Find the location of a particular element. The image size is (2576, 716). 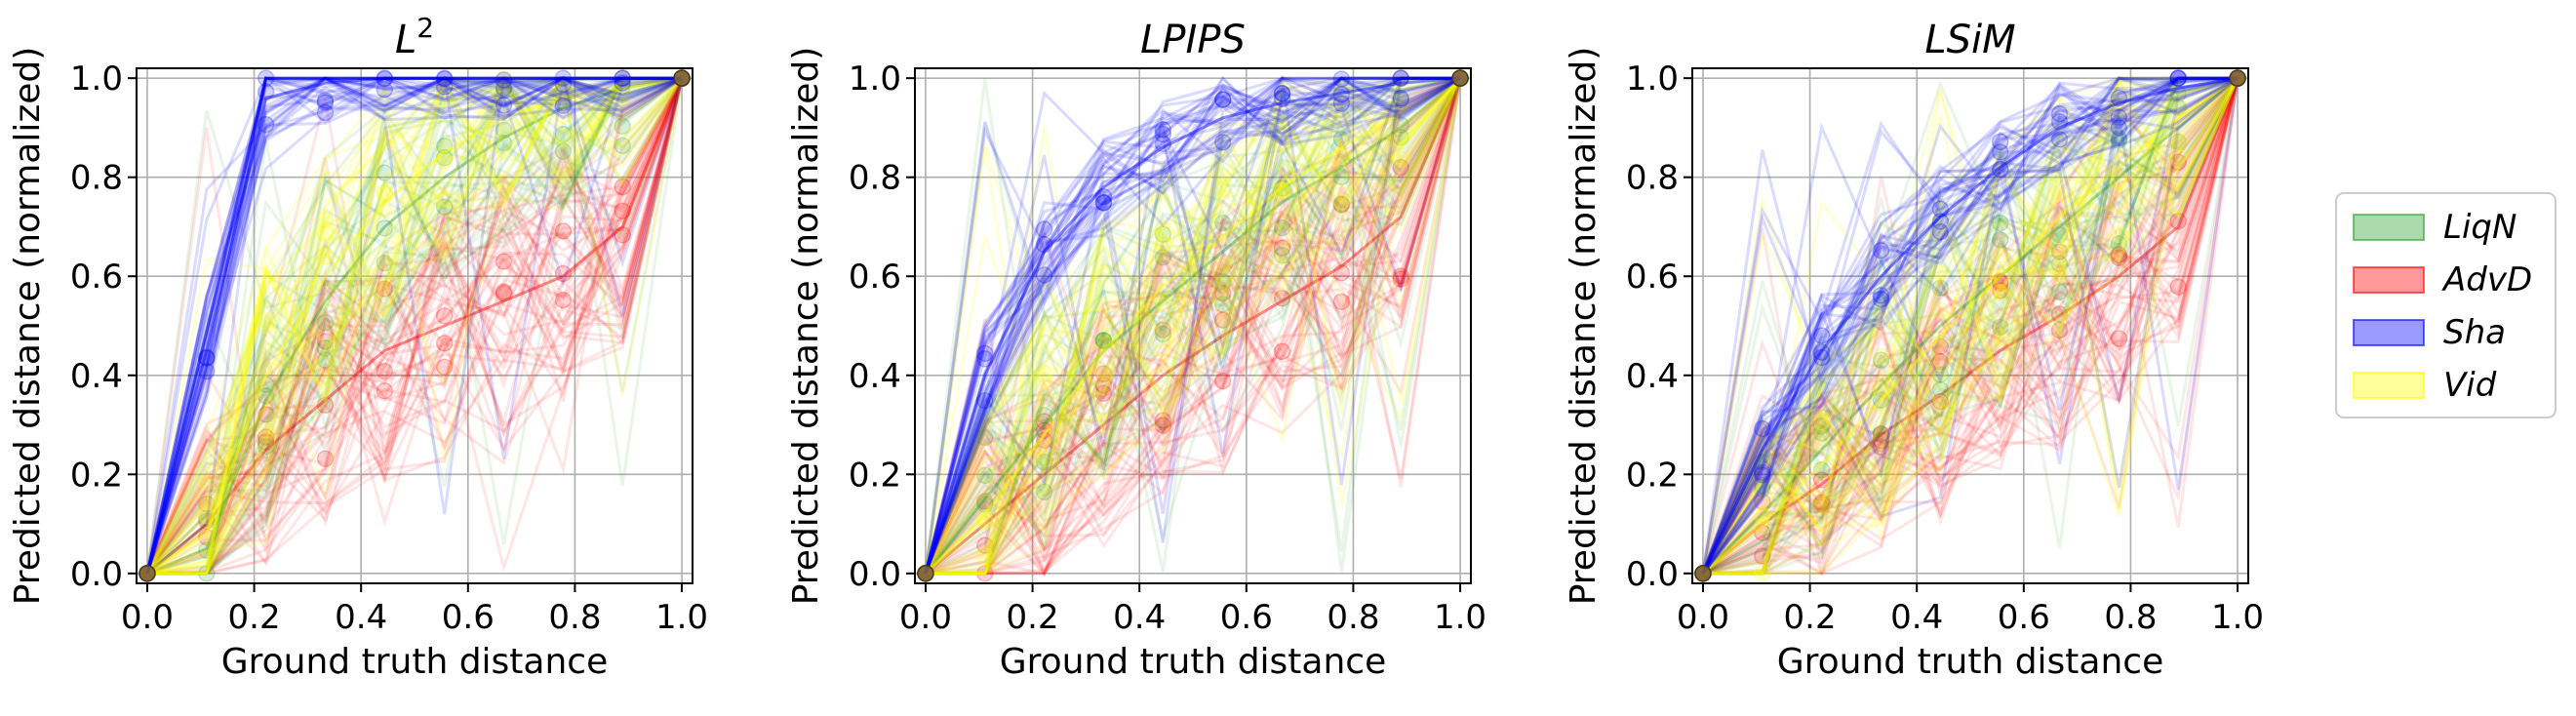

chart-title: LPIPS is located at coordinates (1193, 40).